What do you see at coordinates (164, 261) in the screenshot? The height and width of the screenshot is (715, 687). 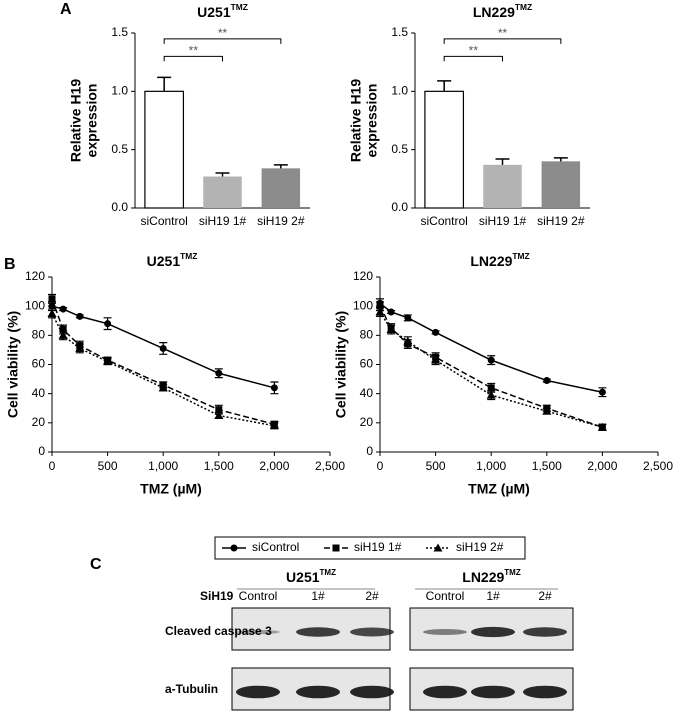 I see `title-text: U251` at bounding box center [164, 261].